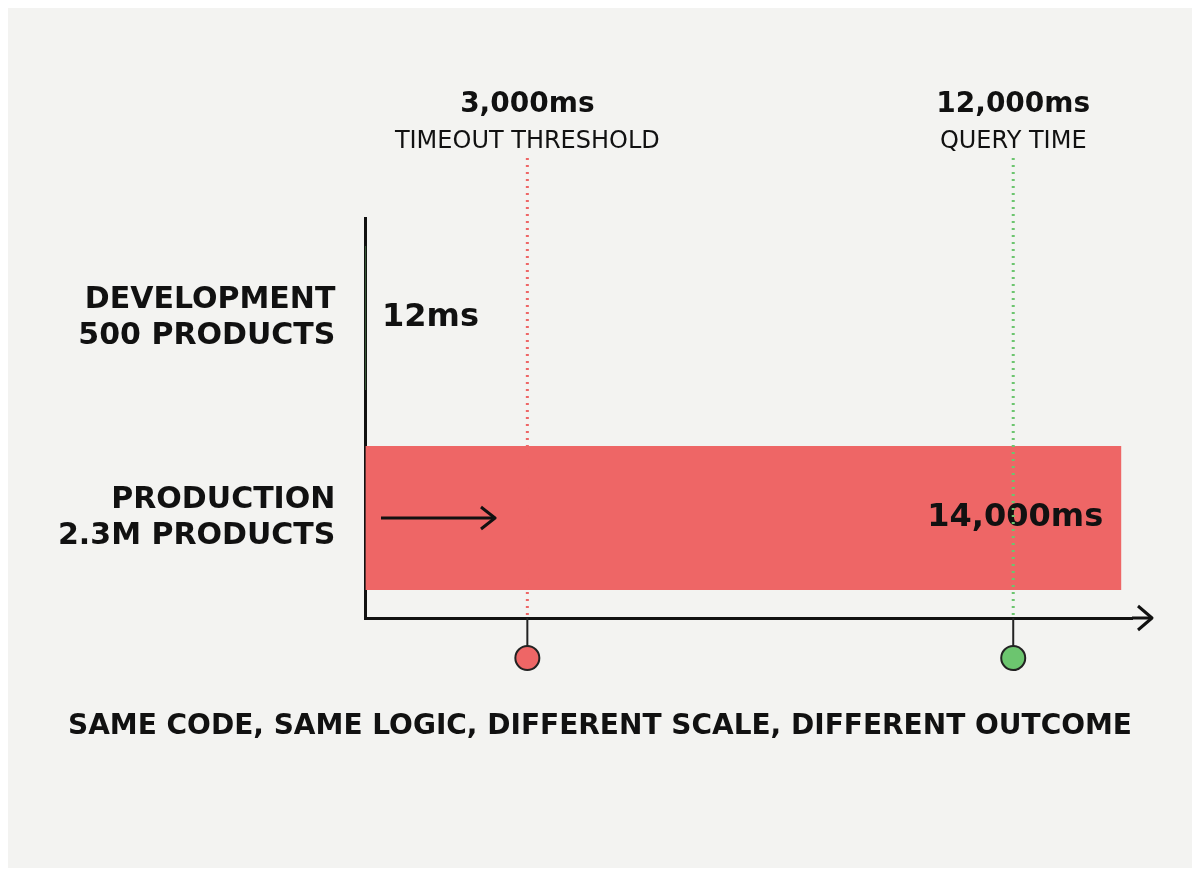 This screenshot has width=1200, height=896. I want to click on y-tick-label: PRODUCTION 2.3M PRODUCTS, so click(196, 515).